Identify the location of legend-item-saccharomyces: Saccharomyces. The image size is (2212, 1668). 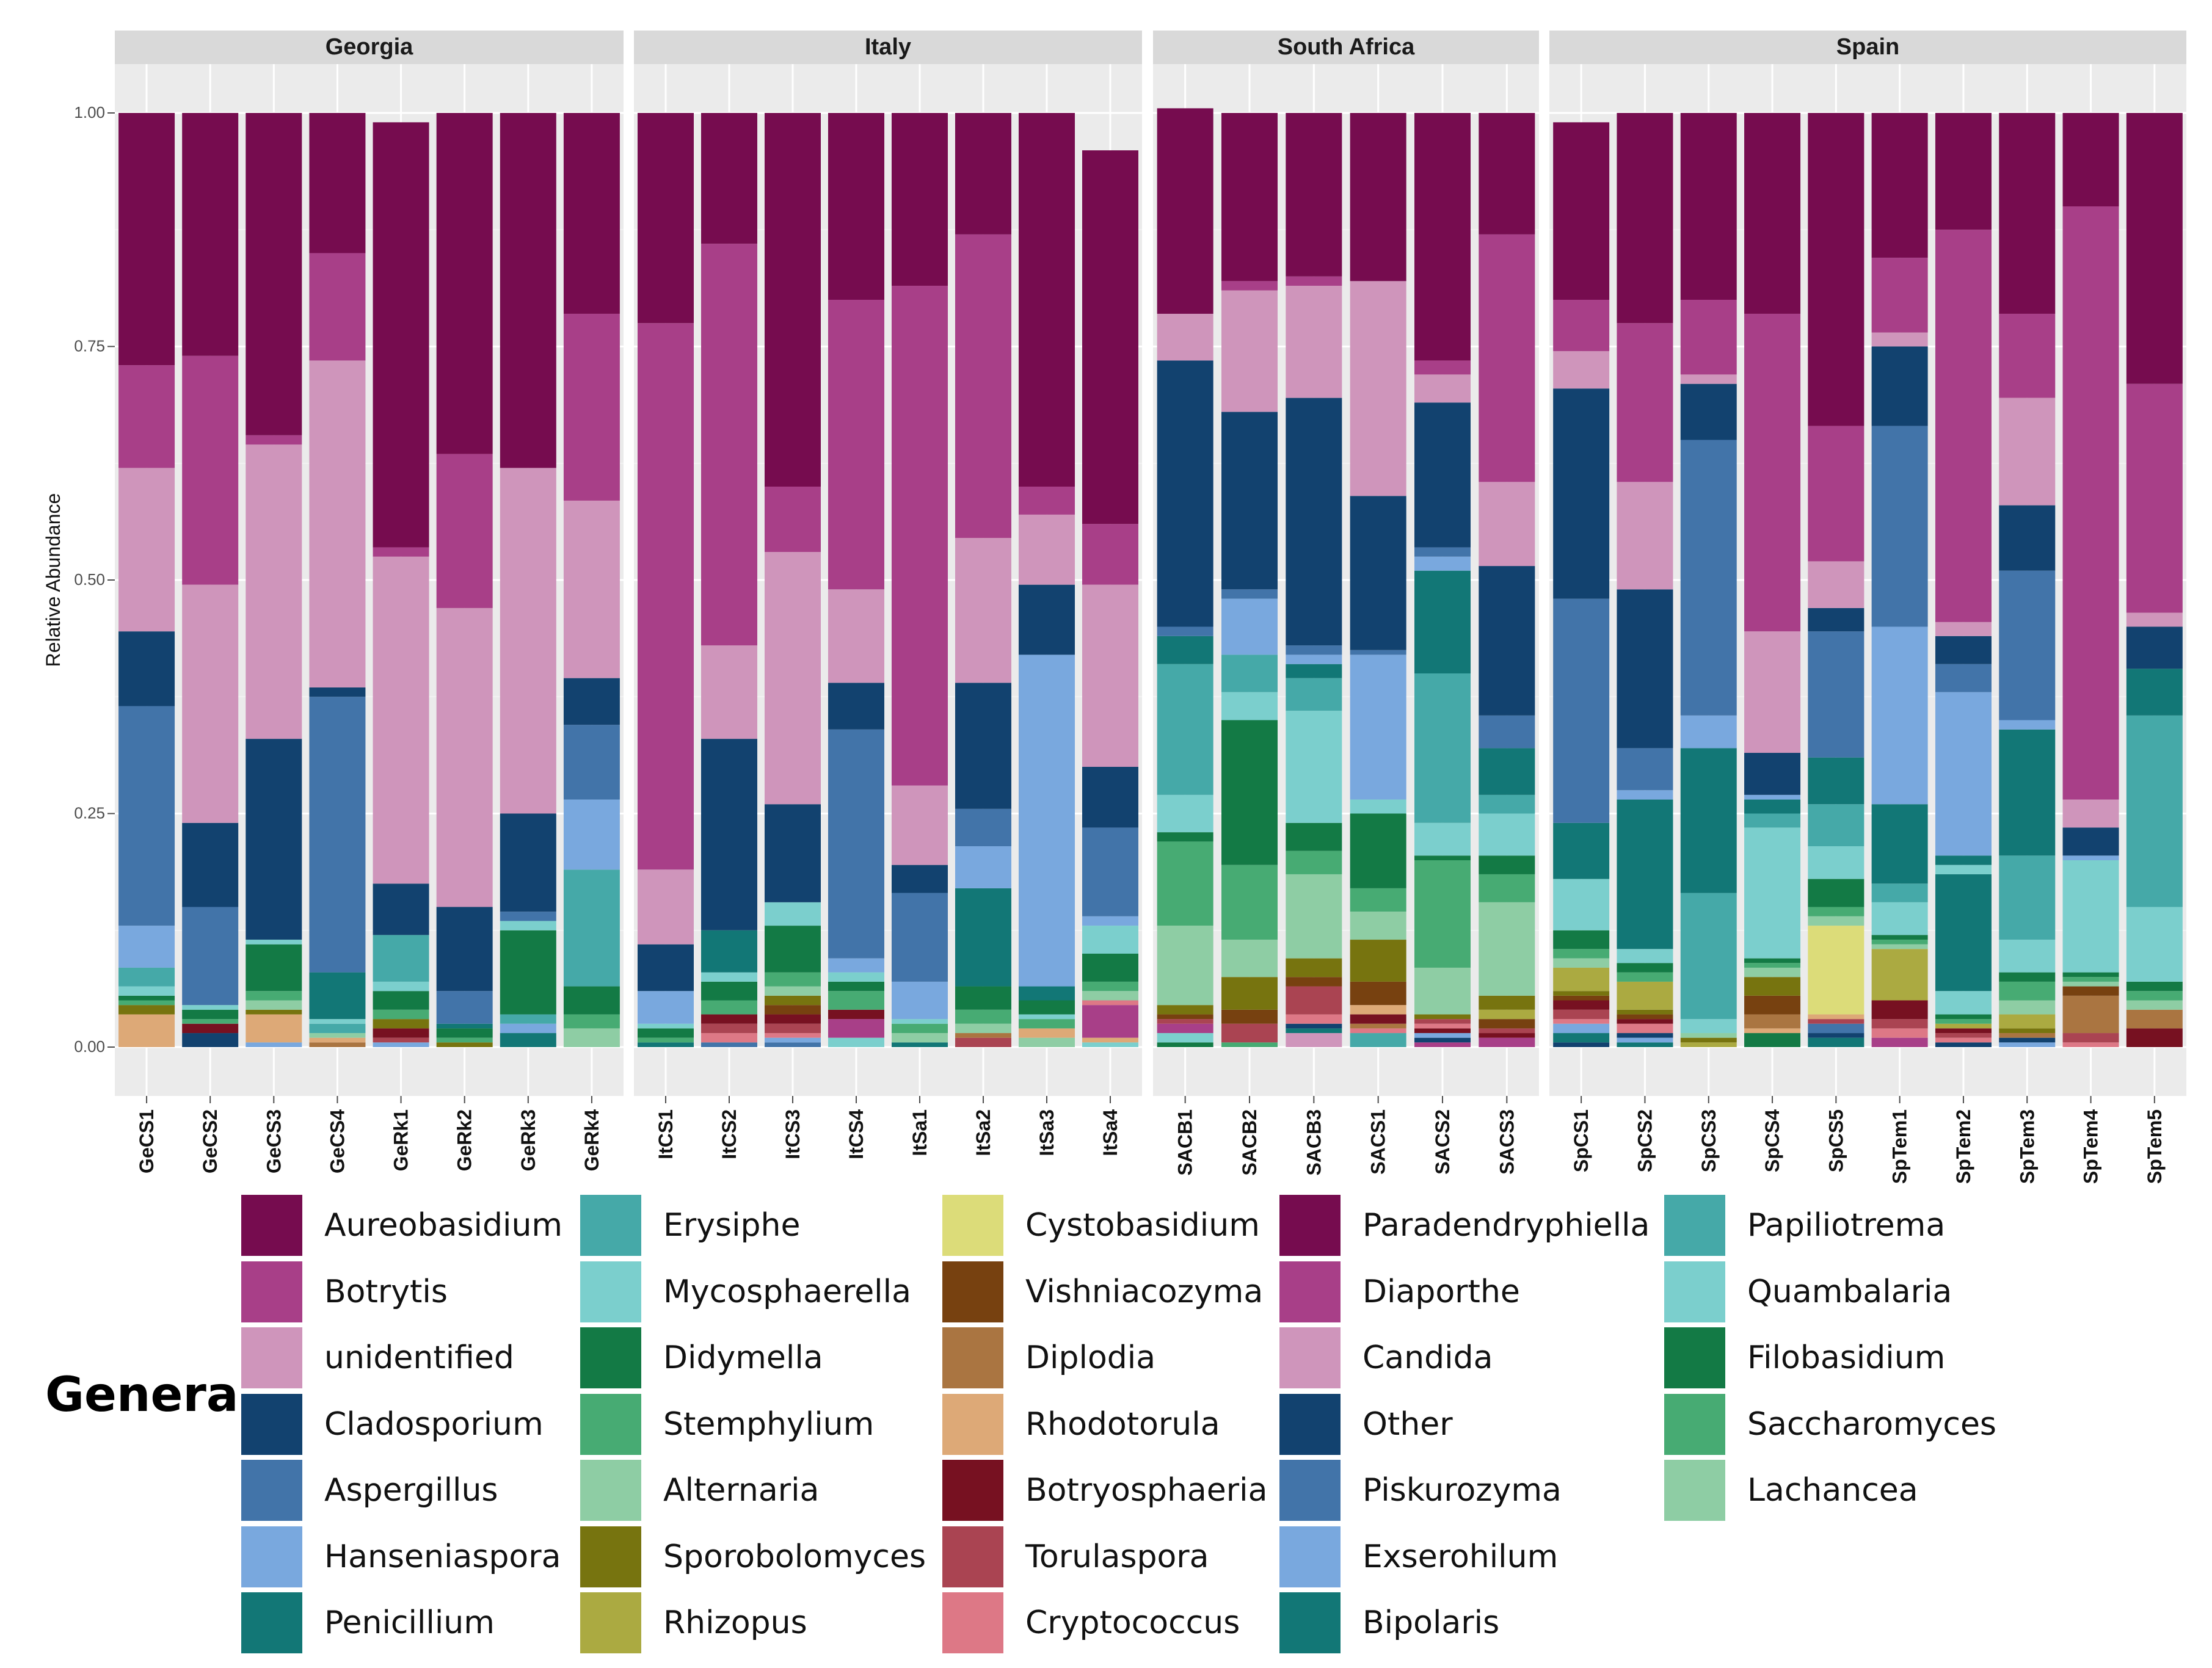
(1830, 1424).